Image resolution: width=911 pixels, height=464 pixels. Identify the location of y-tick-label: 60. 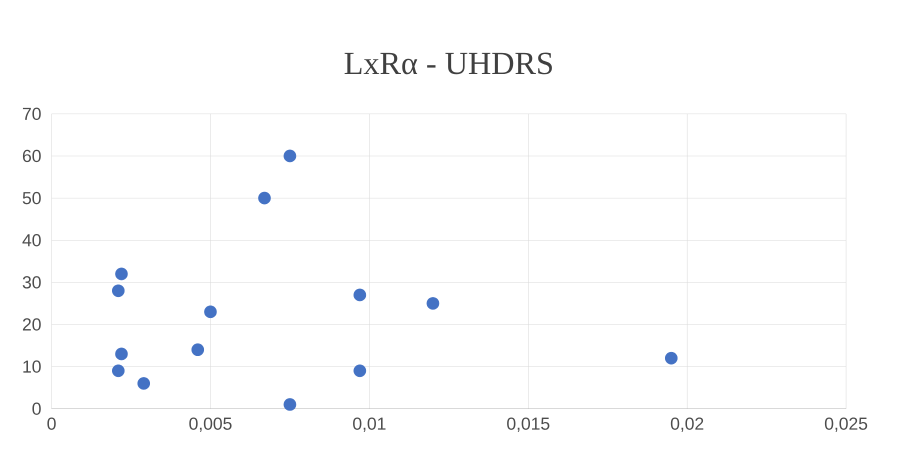
(31, 156).